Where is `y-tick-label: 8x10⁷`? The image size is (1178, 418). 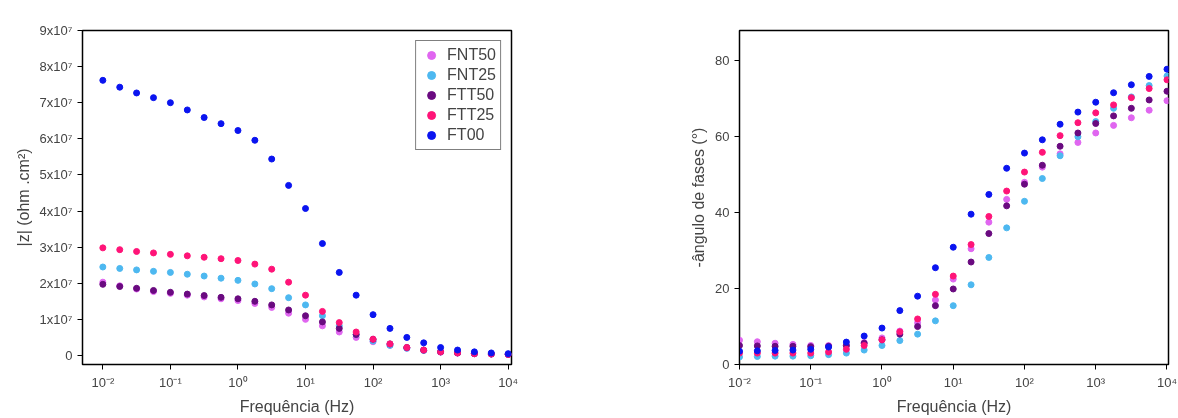 y-tick-label: 8x10⁷ is located at coordinates (56, 67).